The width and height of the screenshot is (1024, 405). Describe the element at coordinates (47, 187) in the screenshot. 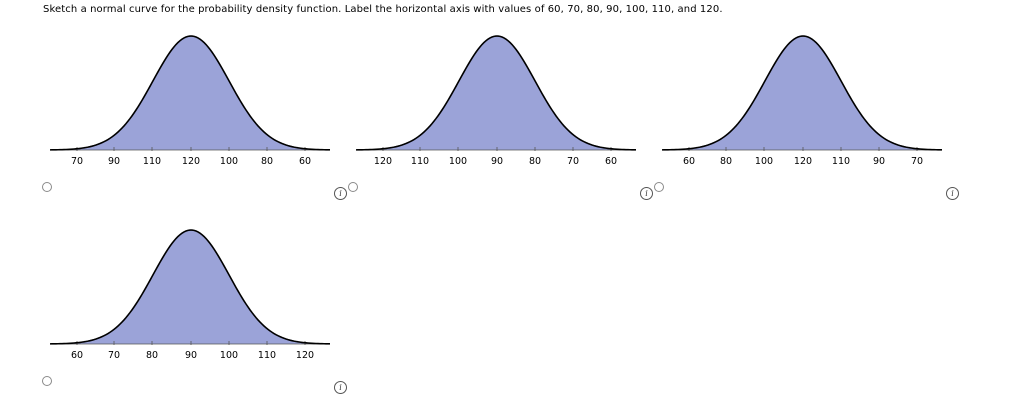

I see `radio-button-option-a` at that location.